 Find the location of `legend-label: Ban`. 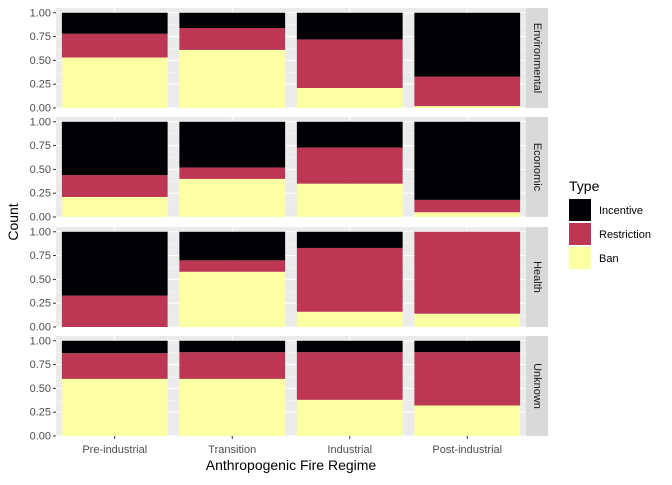

legend-label: Ban is located at coordinates (609, 259).